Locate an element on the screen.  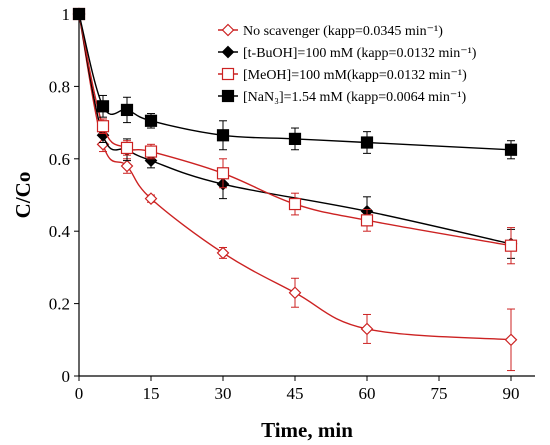
legend-item-1: No scavenger (kapp=0.0345 min⁻¹) is located at coordinates (330, 31).